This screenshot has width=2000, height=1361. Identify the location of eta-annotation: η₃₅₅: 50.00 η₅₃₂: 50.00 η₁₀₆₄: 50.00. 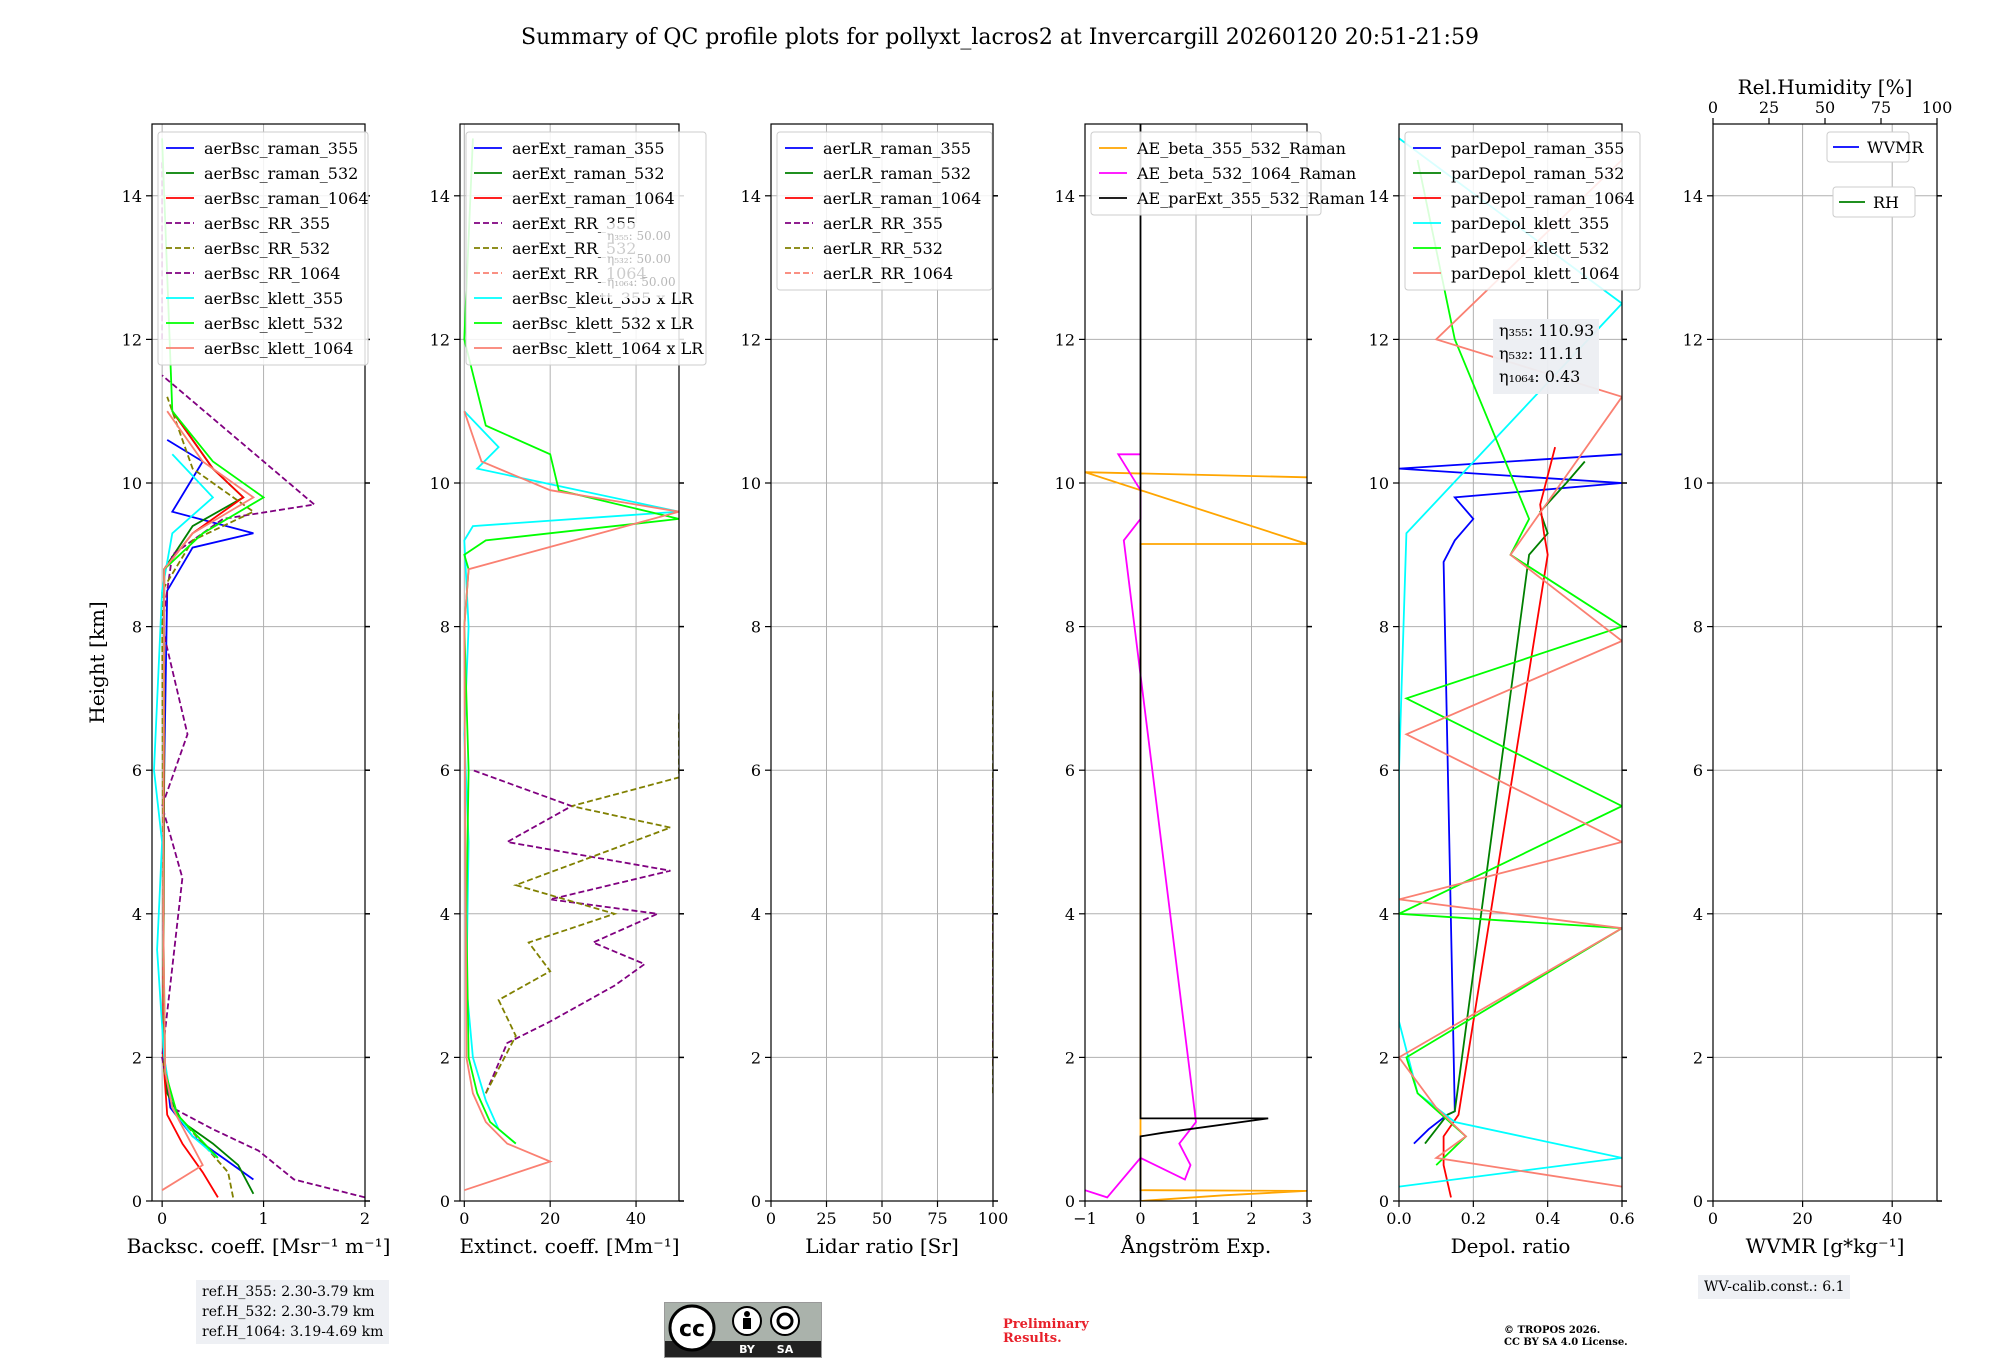
(638, 260).